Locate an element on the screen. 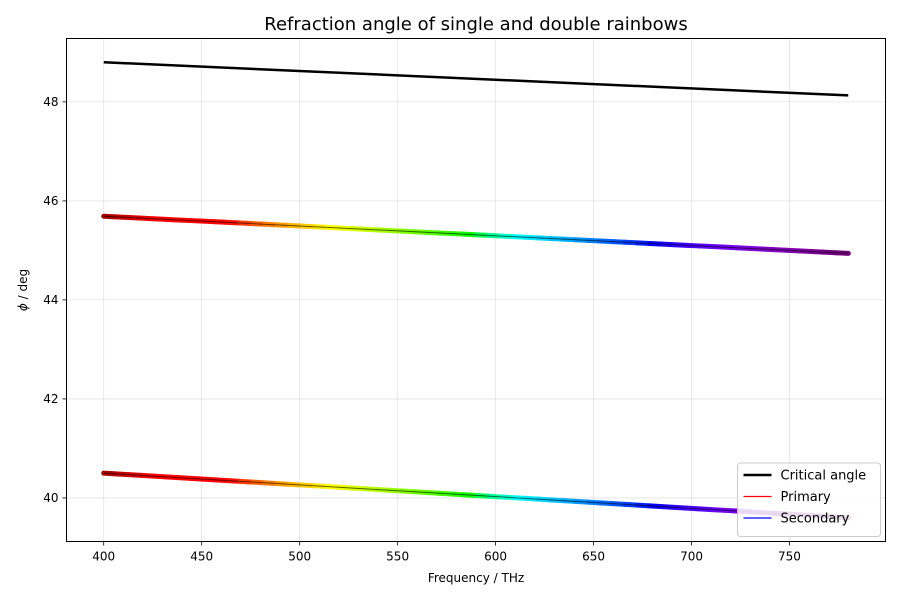 Image resolution: width=900 pixels, height=600 pixels. critical-angle-line is located at coordinates (476, 79).